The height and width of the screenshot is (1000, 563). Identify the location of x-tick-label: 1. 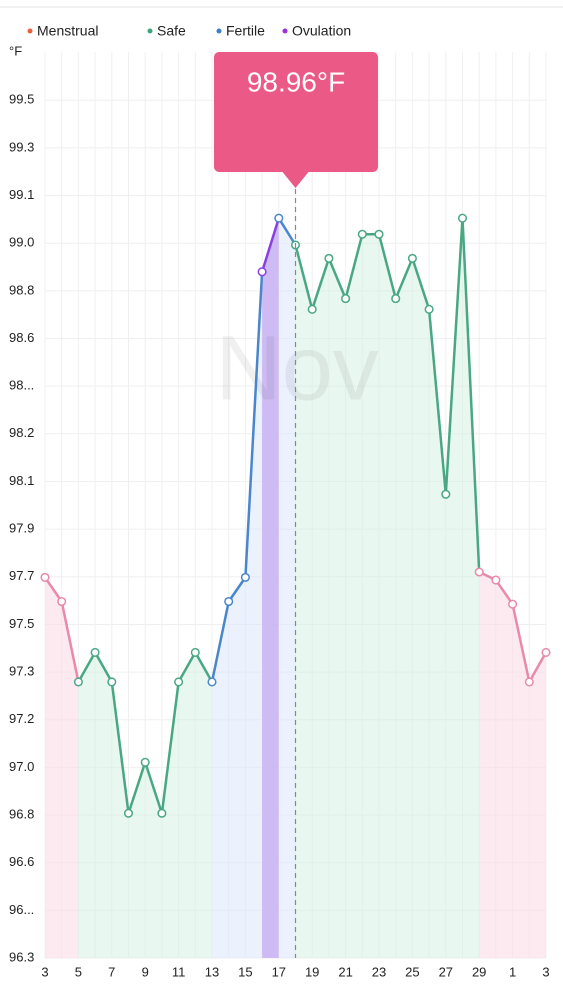
(512, 971).